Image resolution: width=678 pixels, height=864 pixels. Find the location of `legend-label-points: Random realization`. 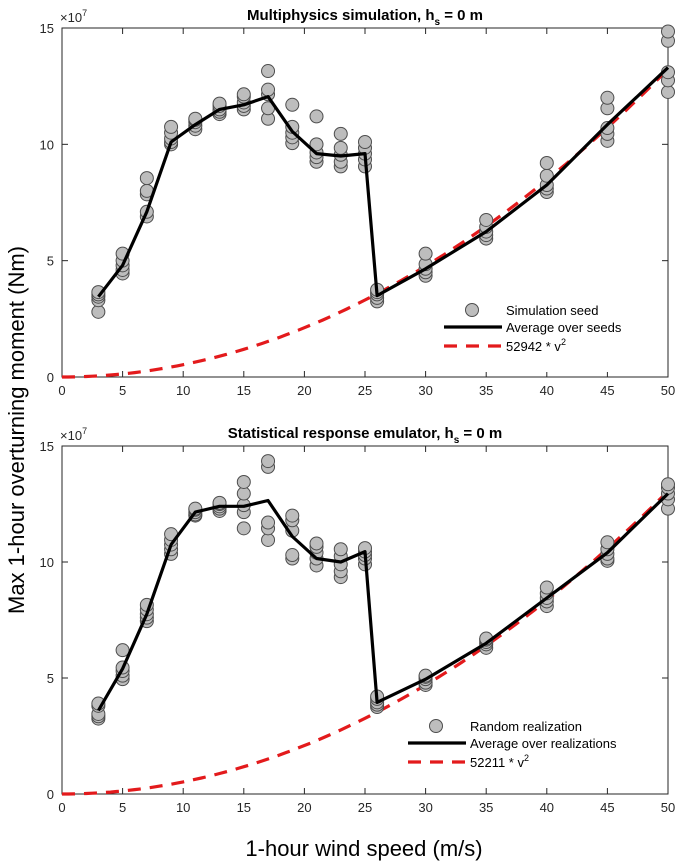

legend-label-points: Random realization is located at coordinates (526, 726).